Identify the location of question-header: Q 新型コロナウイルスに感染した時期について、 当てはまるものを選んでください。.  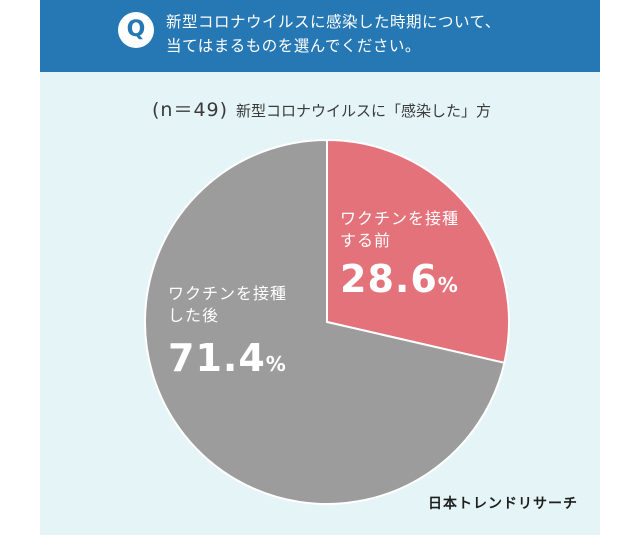
(320, 36).